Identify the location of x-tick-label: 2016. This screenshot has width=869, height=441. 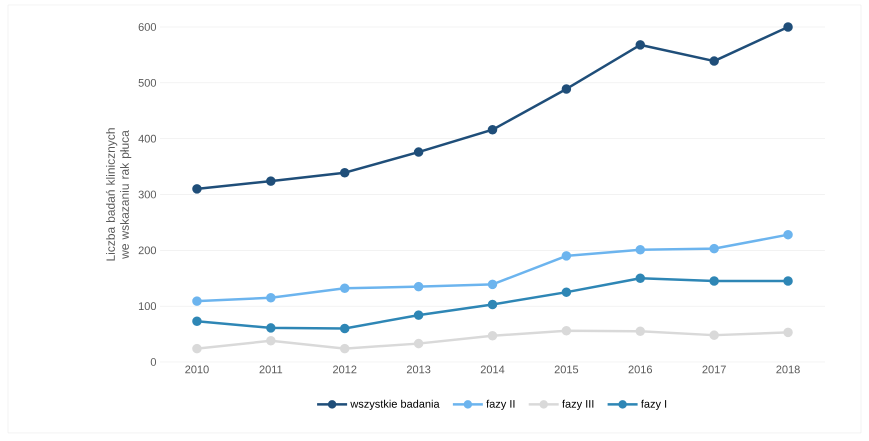
(640, 370).